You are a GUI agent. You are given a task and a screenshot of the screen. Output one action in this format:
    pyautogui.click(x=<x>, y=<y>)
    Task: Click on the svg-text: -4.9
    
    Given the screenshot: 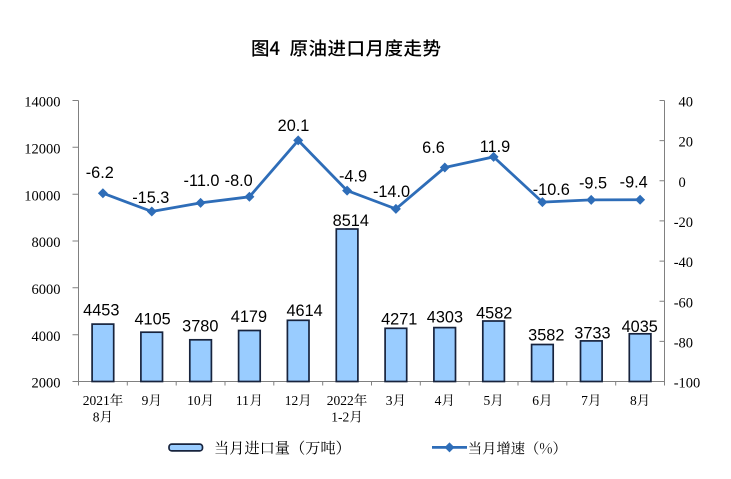 What is the action you would take?
    pyautogui.click(x=353, y=177)
    